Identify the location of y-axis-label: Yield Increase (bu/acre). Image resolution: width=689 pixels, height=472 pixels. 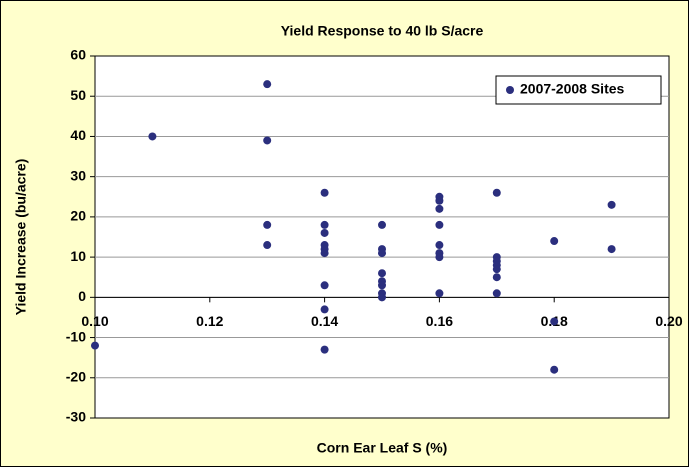
(21, 237).